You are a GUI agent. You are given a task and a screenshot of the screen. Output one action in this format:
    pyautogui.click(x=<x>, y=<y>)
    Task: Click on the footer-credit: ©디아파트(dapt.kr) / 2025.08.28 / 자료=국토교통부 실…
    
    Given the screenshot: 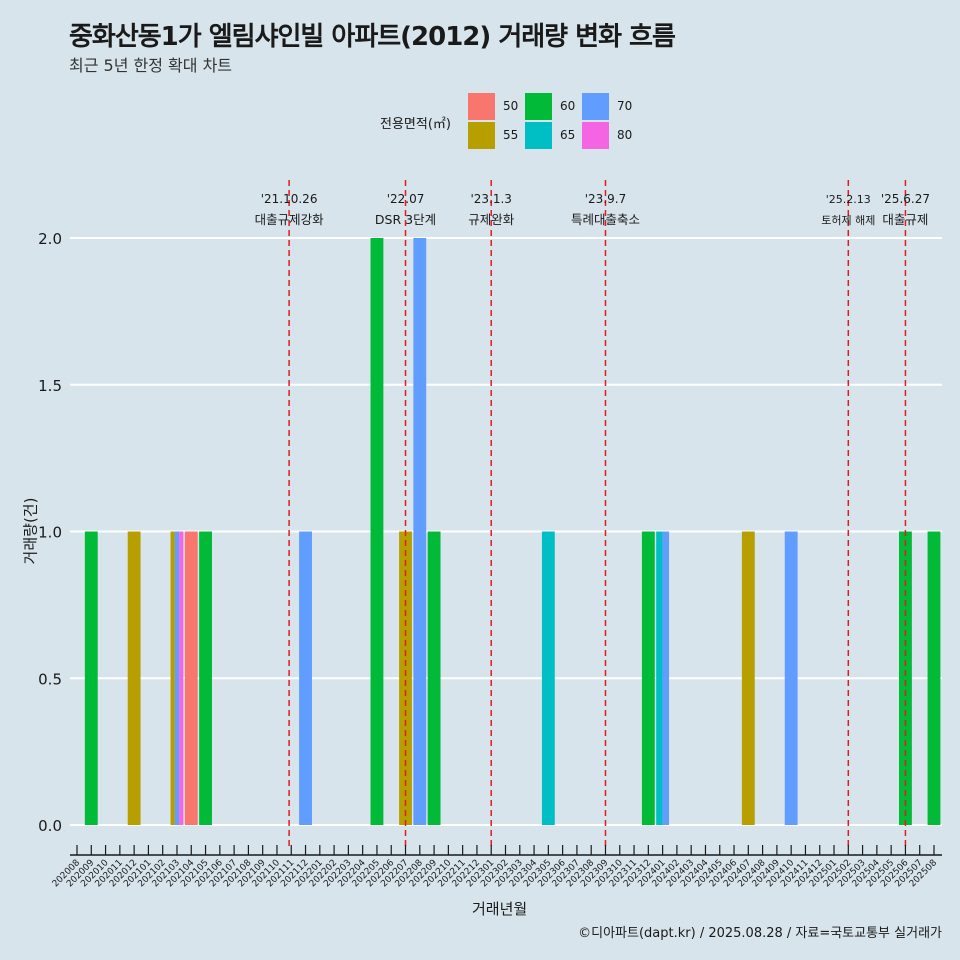 What is the action you would take?
    pyautogui.click(x=760, y=933)
    